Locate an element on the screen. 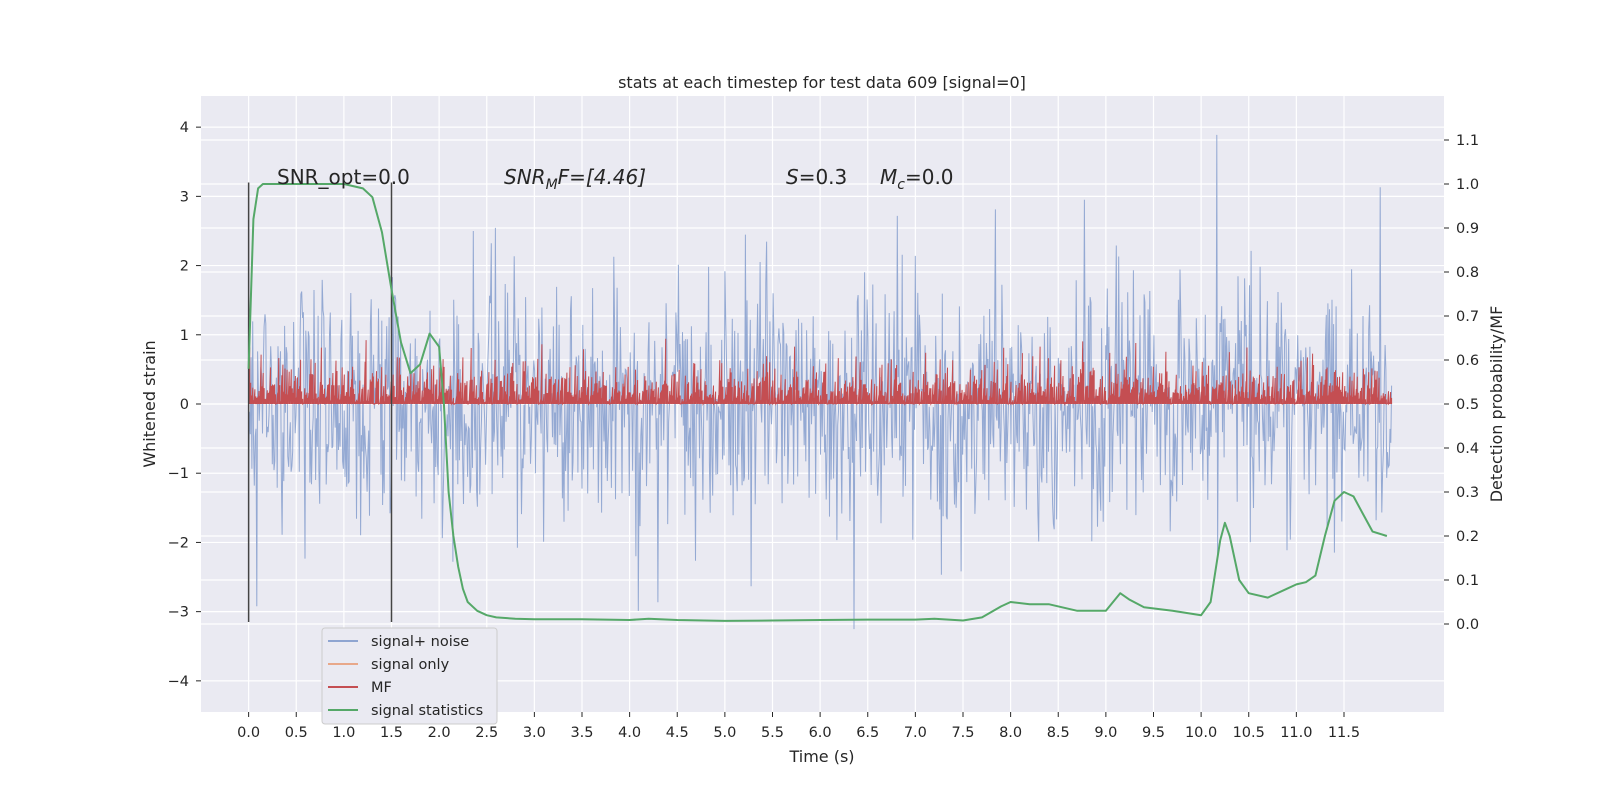 This screenshot has width=1600, height=800. y-right-tick-label: 0.6 is located at coordinates (1467, 361).